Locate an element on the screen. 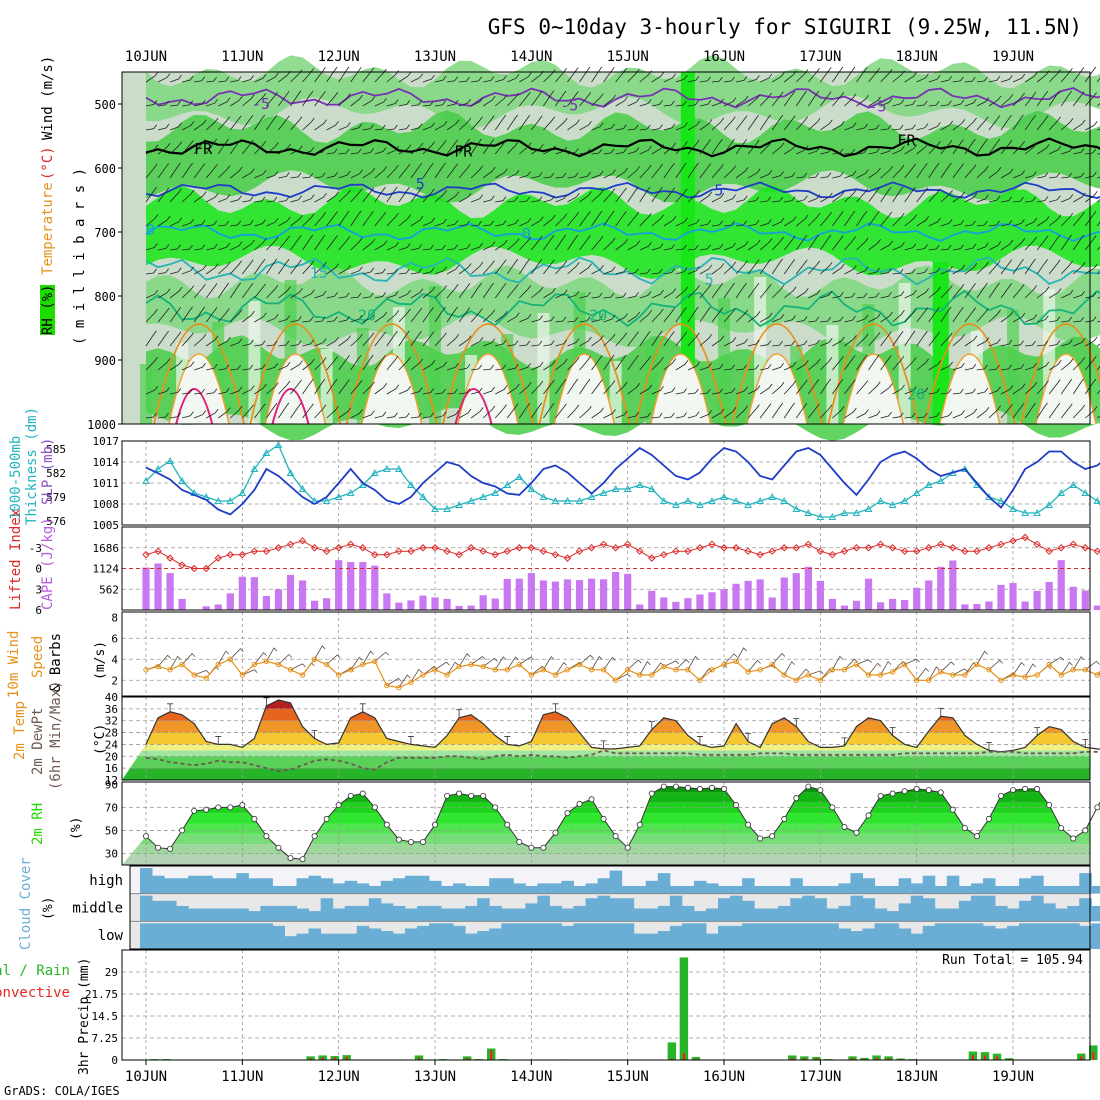 The width and height of the screenshot is (1100, 1100). temp-minmax-whisker is located at coordinates (1085, 743).